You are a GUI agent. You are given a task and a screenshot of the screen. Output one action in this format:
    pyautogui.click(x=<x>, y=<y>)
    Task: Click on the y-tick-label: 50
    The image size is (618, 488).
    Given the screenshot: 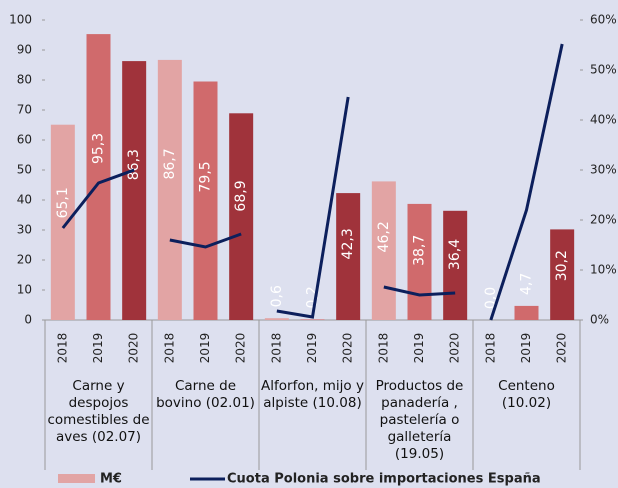 What is the action you would take?
    pyautogui.click(x=24, y=170)
    